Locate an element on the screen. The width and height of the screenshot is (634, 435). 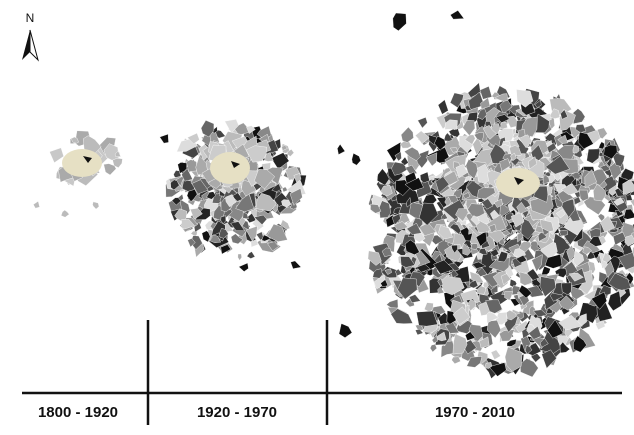
north-arrow-right is located at coordinates (34, 45).